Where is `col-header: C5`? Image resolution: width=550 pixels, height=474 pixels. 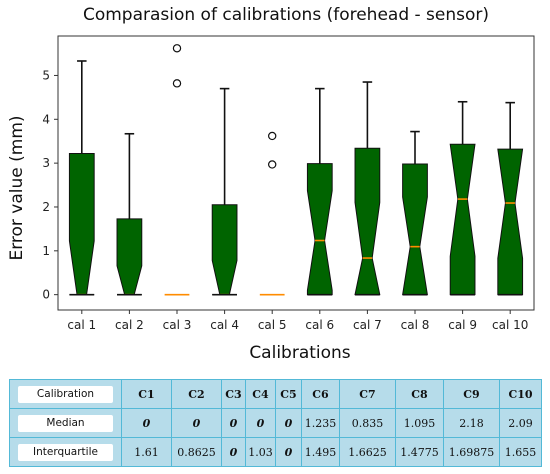 col-header: C5 is located at coordinates (288, 394).